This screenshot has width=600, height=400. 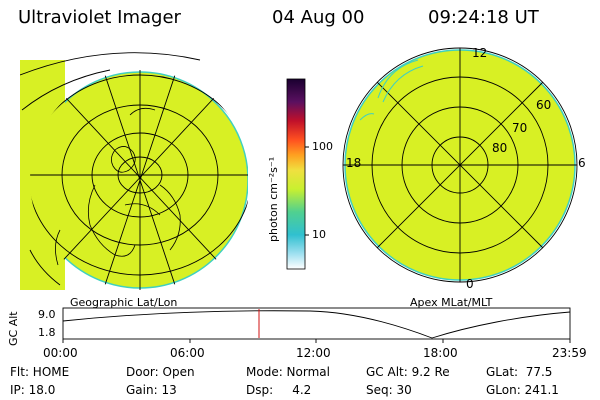 What do you see at coordinates (151, 390) in the screenshot?
I see `info-gain: Gain: 13` at bounding box center [151, 390].